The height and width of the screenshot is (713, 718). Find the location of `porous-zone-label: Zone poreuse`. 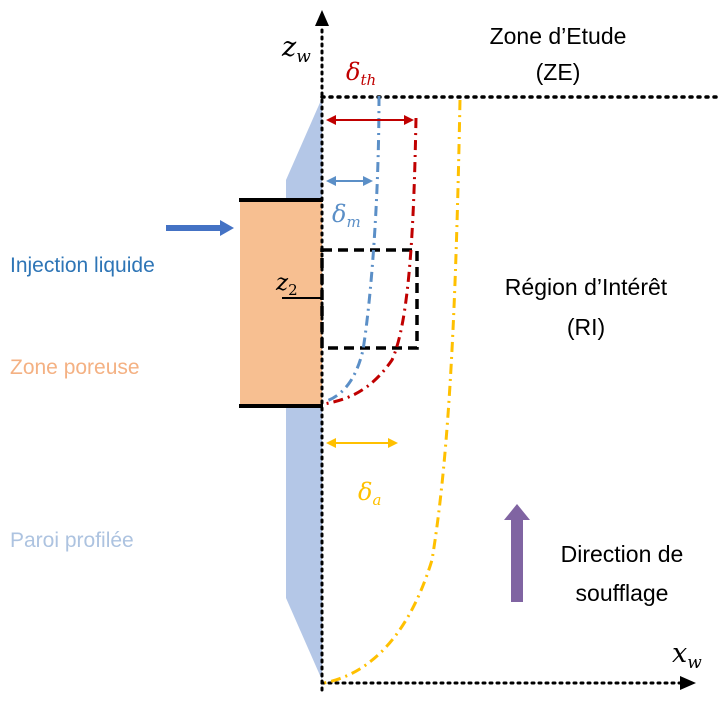

porous-zone-label: Zone poreuse is located at coordinates (75, 367).